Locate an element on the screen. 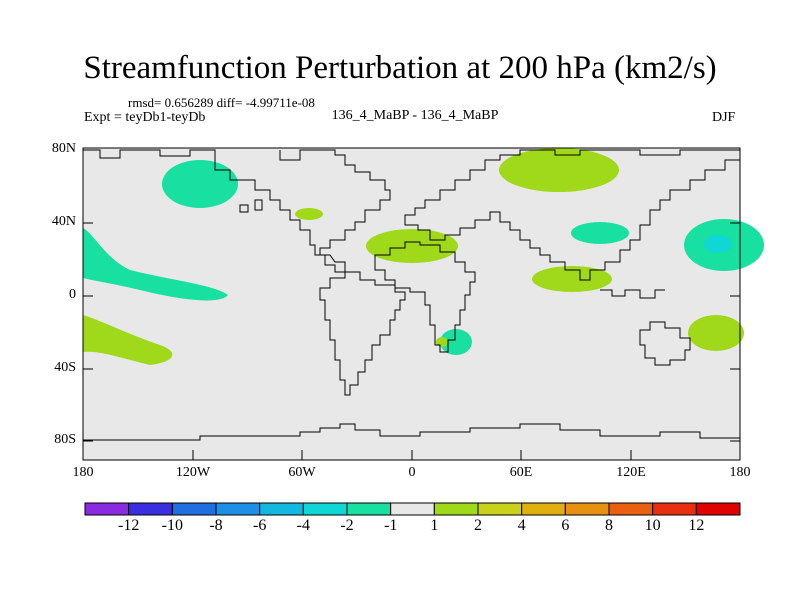 This screenshot has height=600, width=800. colorbar-label: 6 is located at coordinates (565, 525).